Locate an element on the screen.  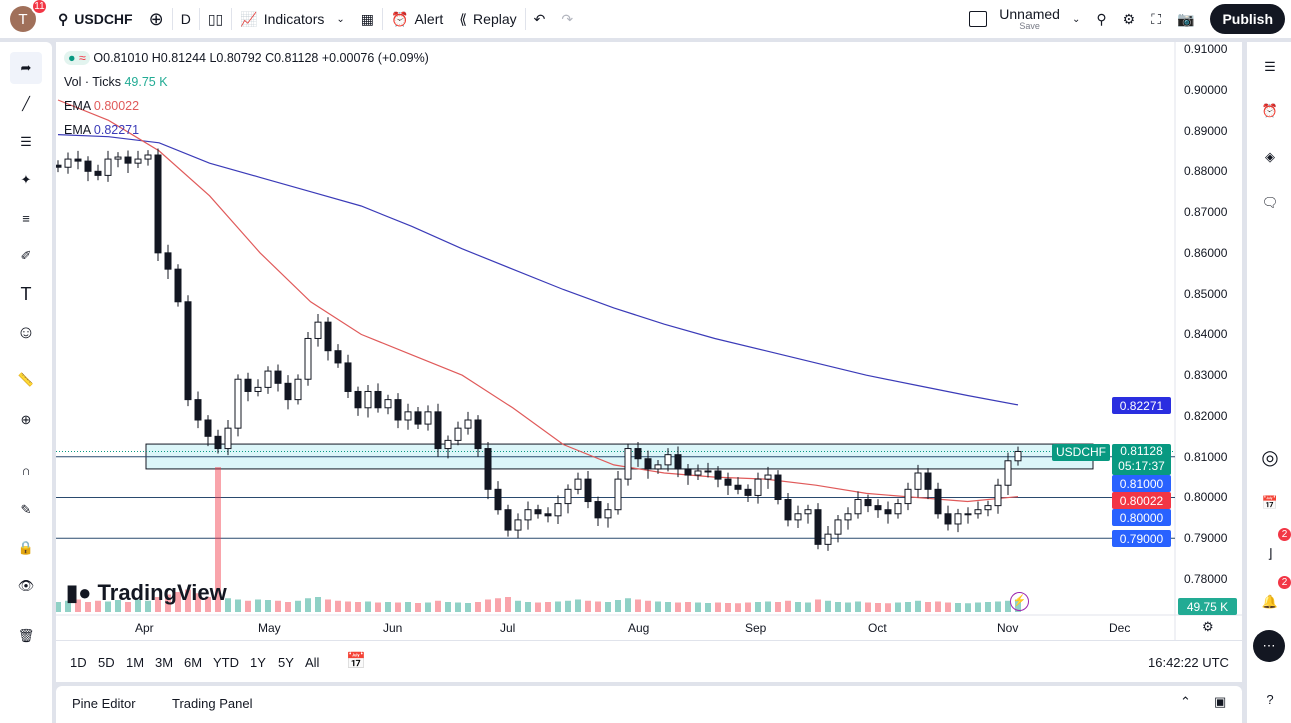
redo-button: ↷ is located at coordinates (567, 19).